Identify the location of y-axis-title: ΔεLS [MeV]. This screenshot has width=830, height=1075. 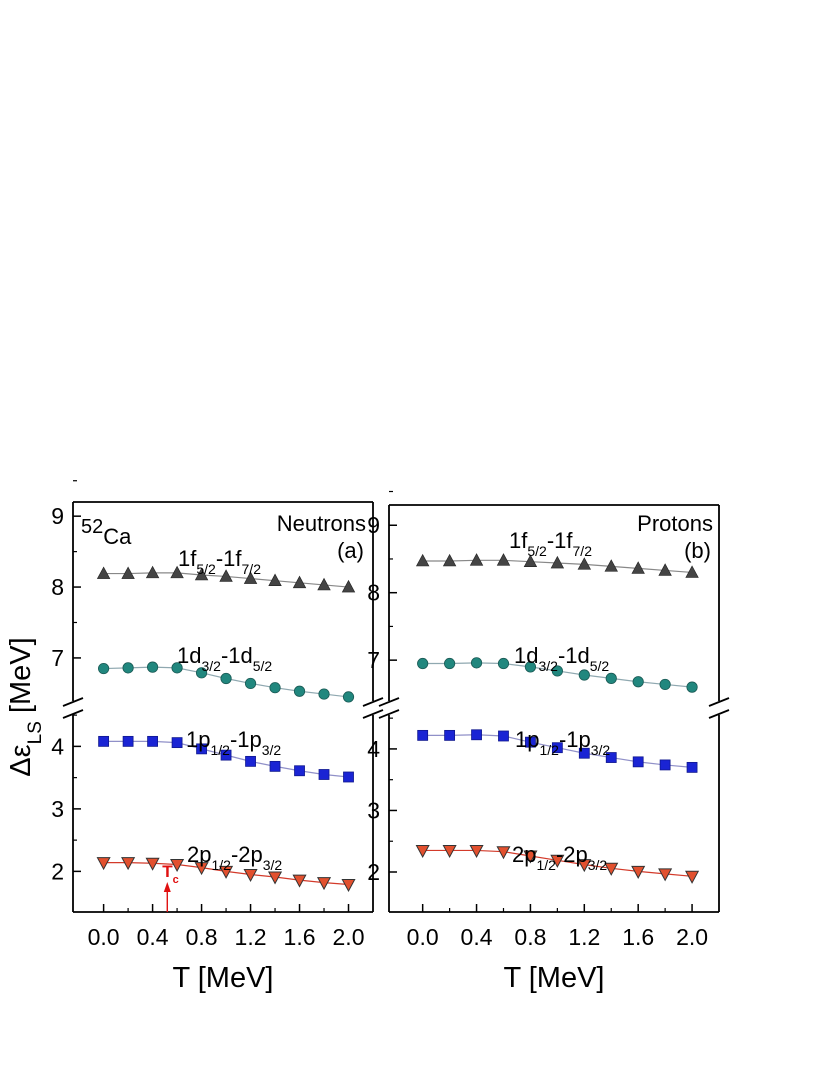
(25, 706).